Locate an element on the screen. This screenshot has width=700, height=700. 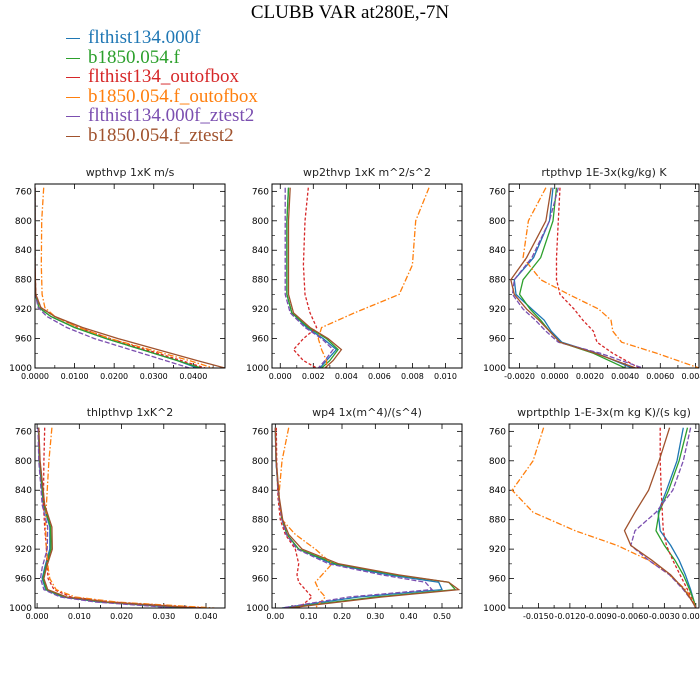
legend-item: flthist134.000f_ztest2 is located at coordinates (162, 116).